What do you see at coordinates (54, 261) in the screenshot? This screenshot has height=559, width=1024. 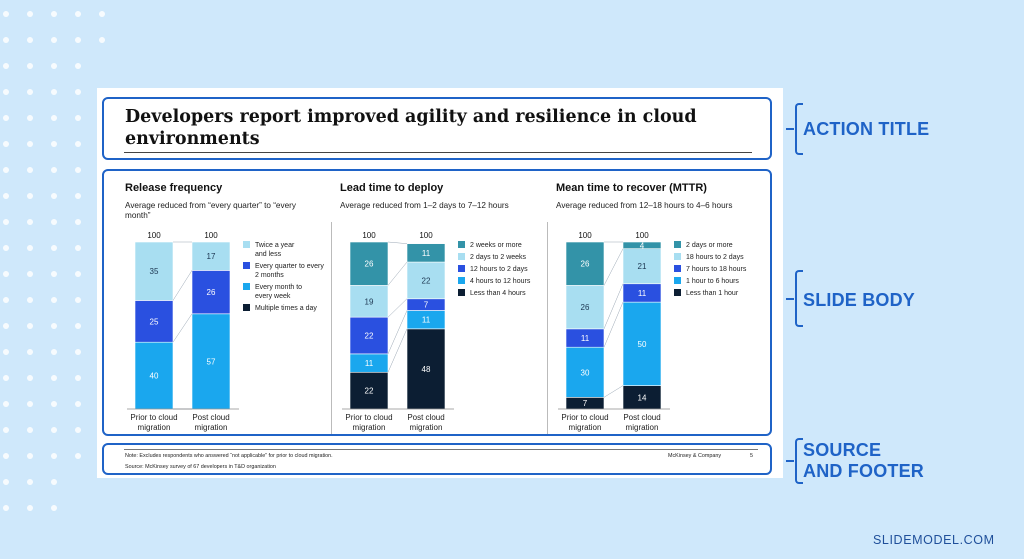 I see `dot-grid-decoration` at bounding box center [54, 261].